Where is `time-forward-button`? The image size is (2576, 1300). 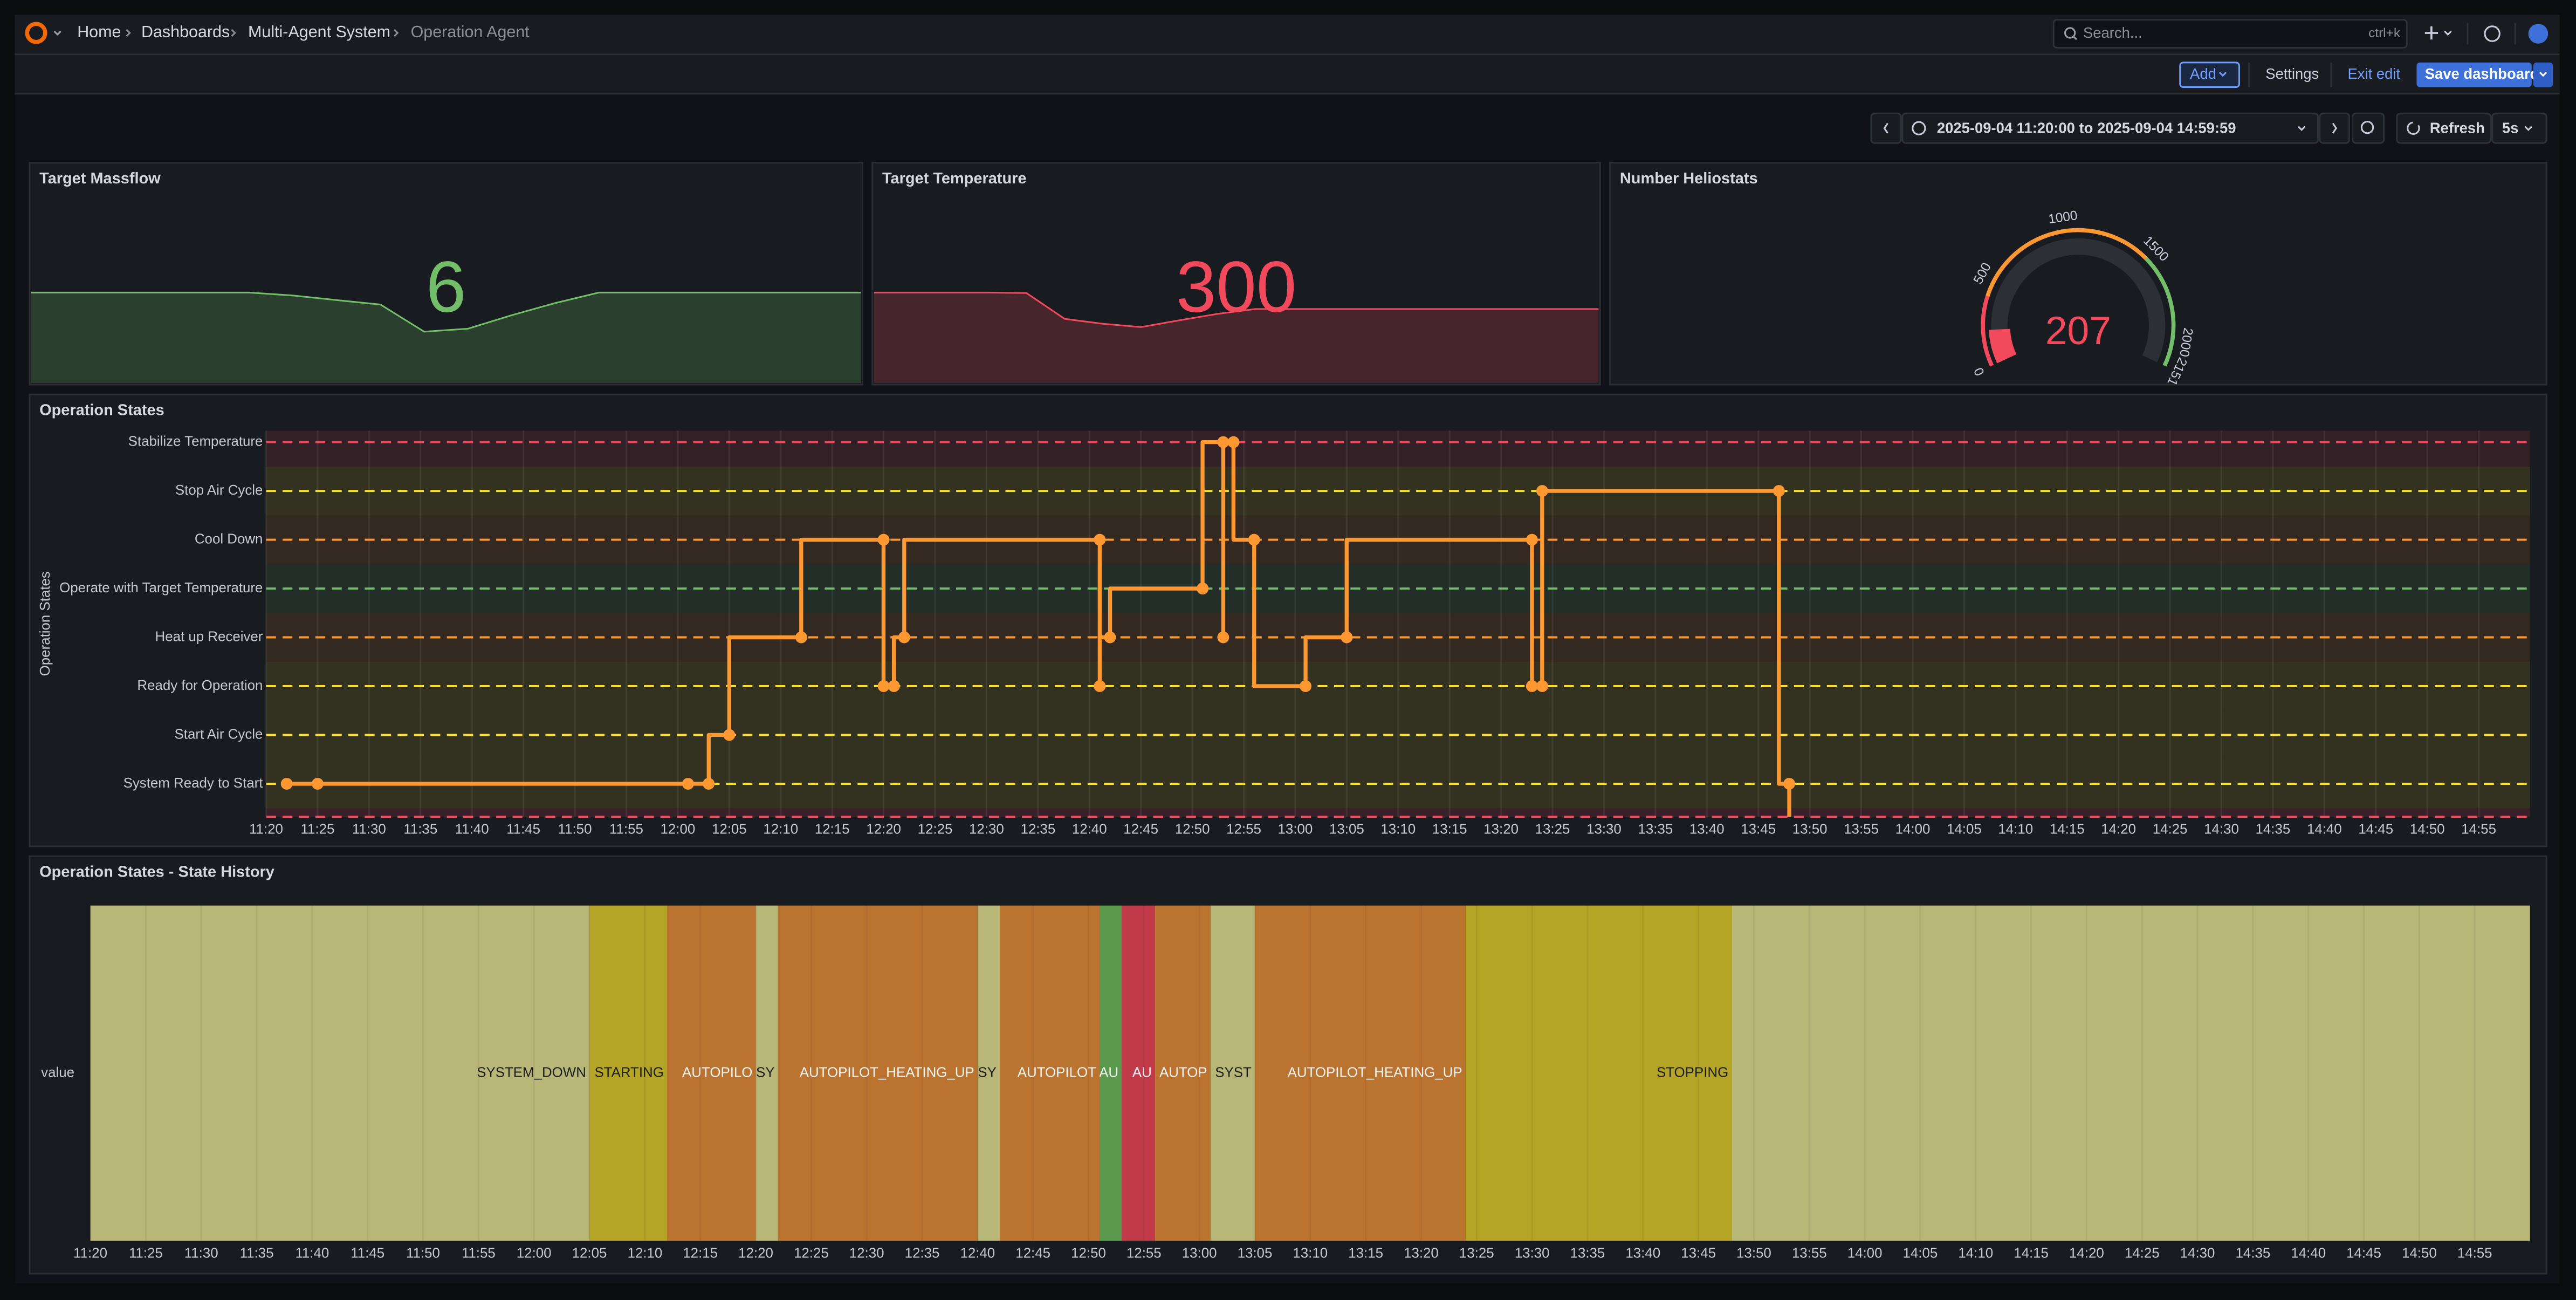
time-forward-button is located at coordinates (2335, 128).